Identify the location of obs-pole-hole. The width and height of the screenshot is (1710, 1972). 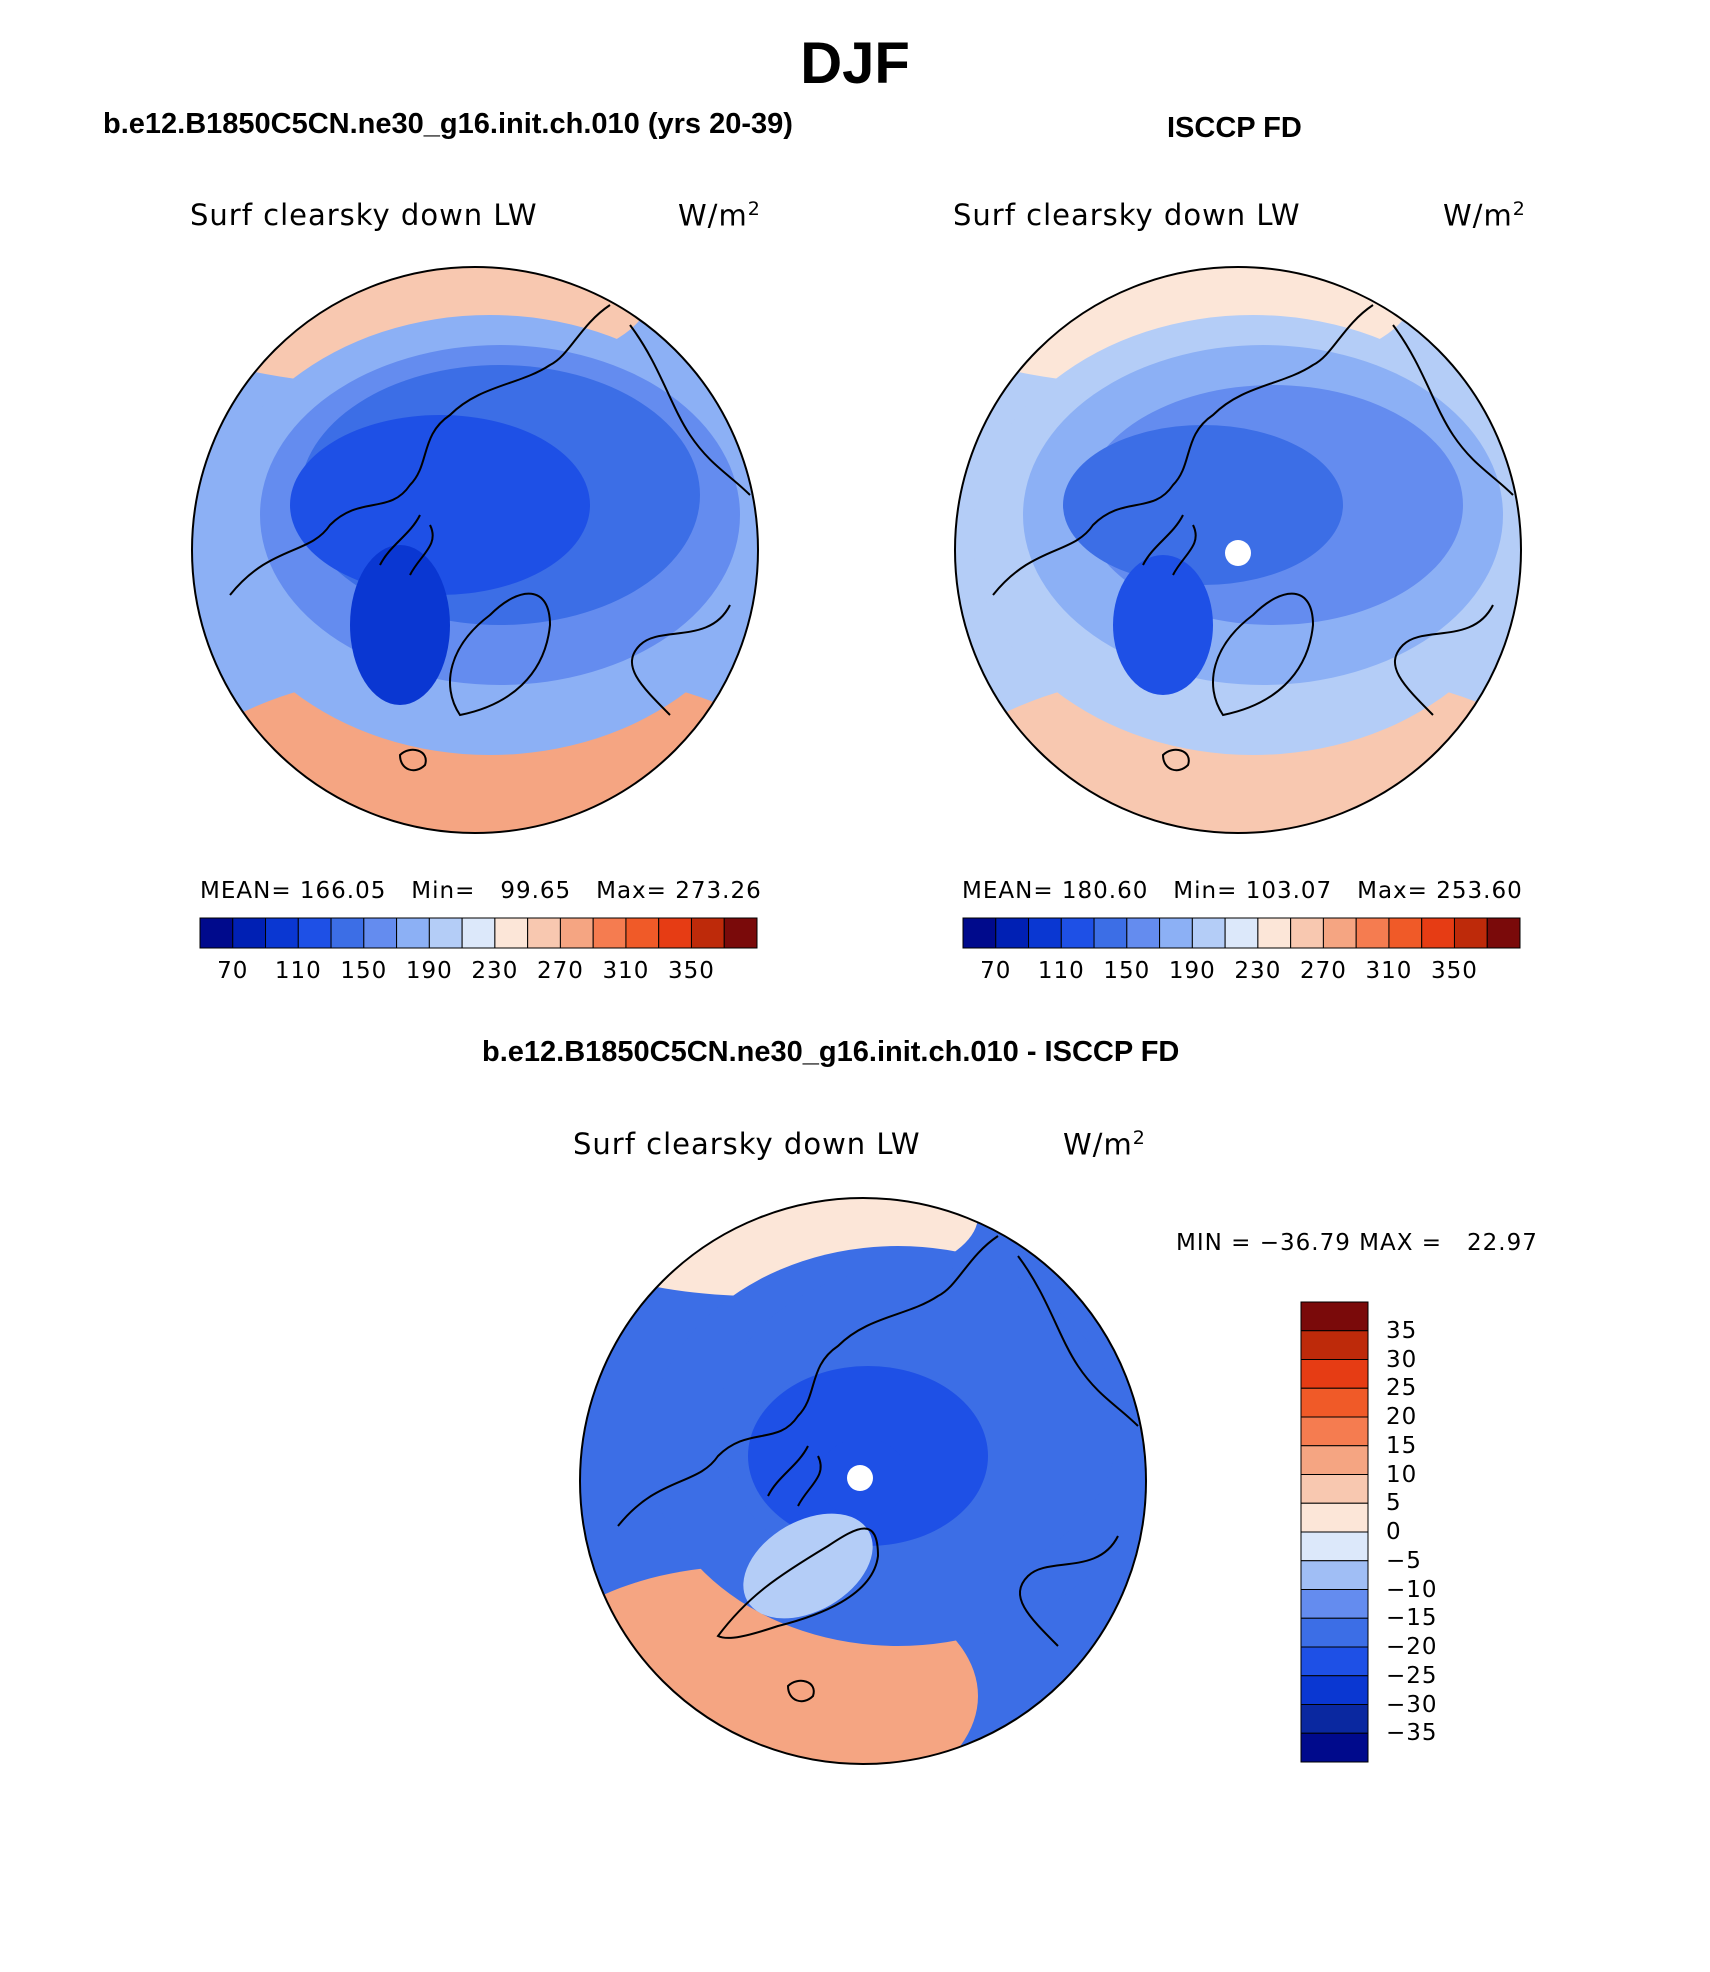
(1238, 553).